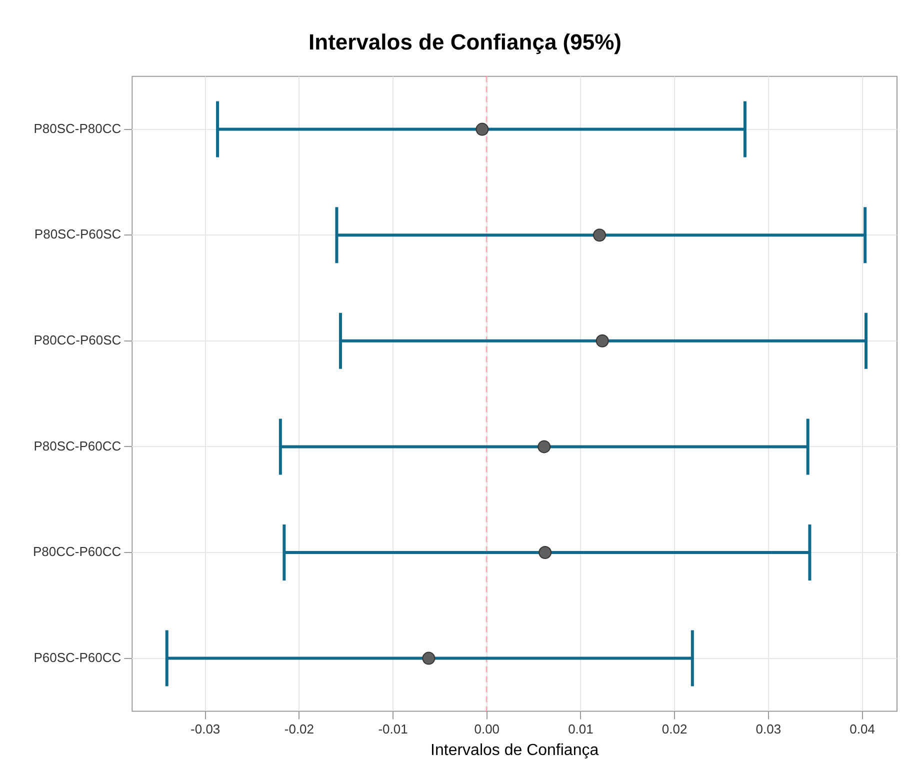 The image size is (904, 760). What do you see at coordinates (77, 552) in the screenshot?
I see `y-tick-label: P80CC-P60CC` at bounding box center [77, 552].